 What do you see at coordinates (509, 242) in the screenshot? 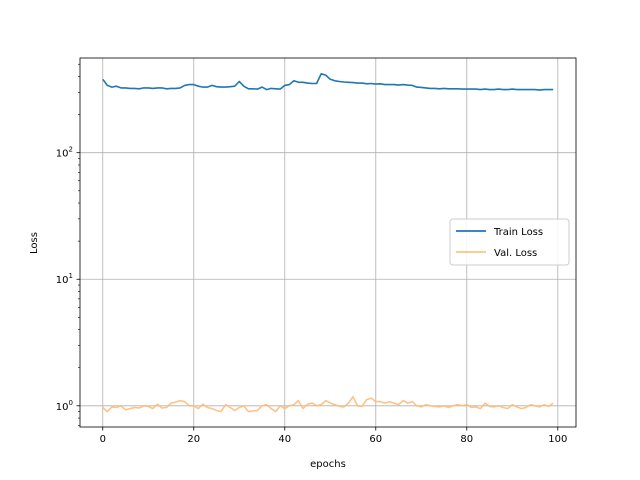
I see `legend: Train Loss Val. Loss` at bounding box center [509, 242].